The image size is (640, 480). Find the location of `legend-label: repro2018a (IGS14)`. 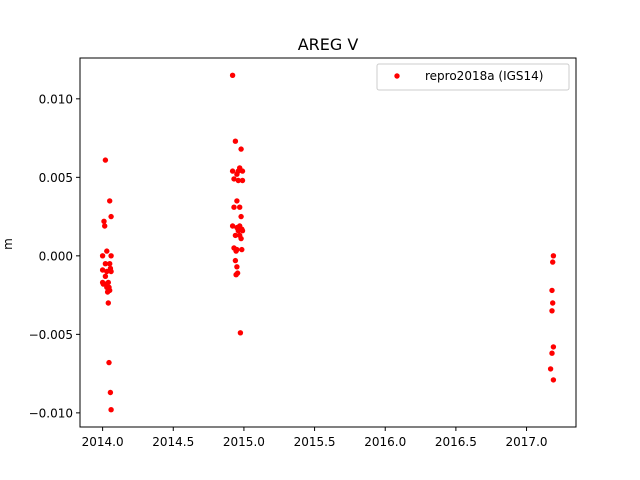

legend-label: repro2018a (IGS14) is located at coordinates (484, 76).